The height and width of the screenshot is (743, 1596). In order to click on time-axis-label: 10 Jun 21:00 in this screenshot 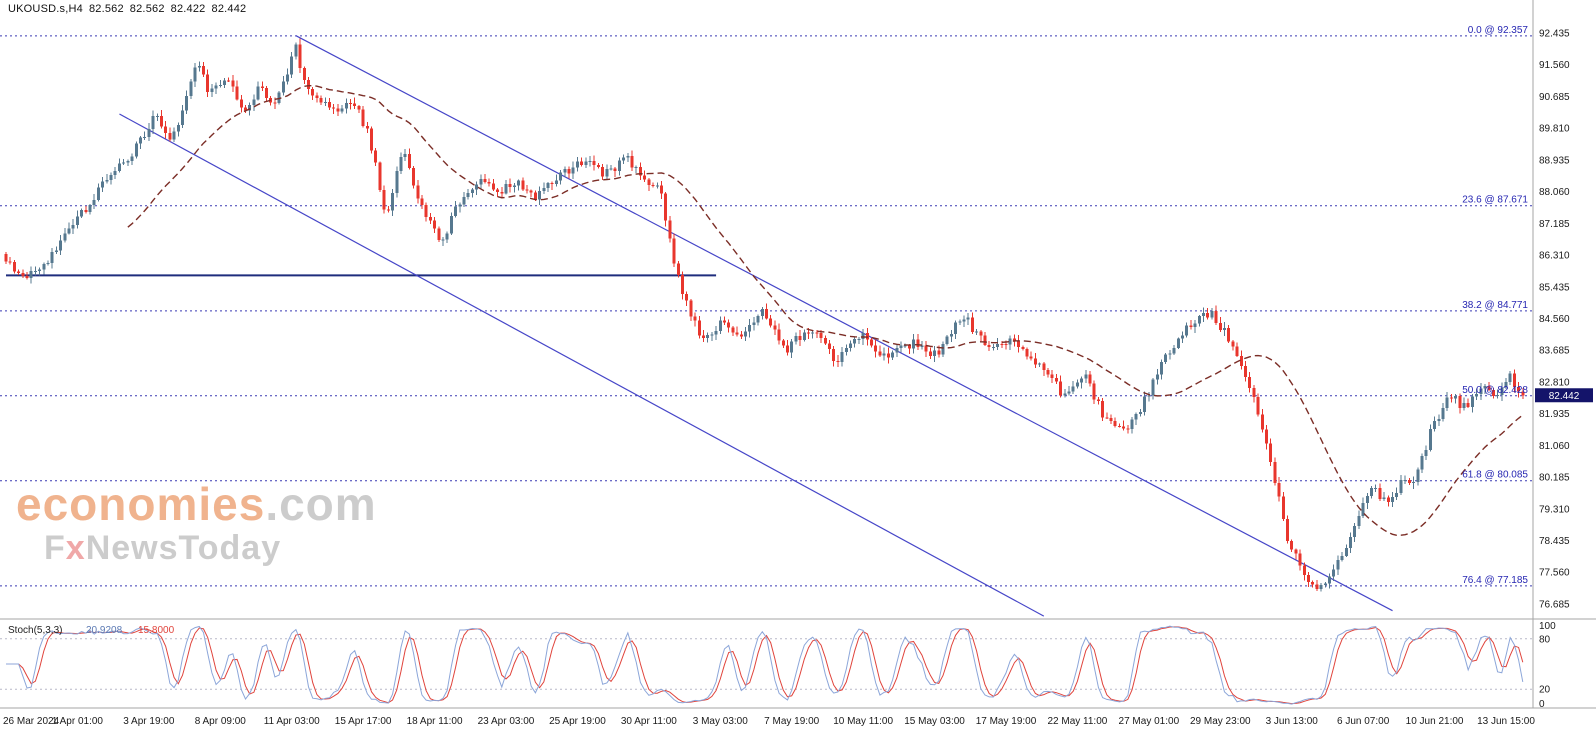, I will do `click(1435, 721)`.